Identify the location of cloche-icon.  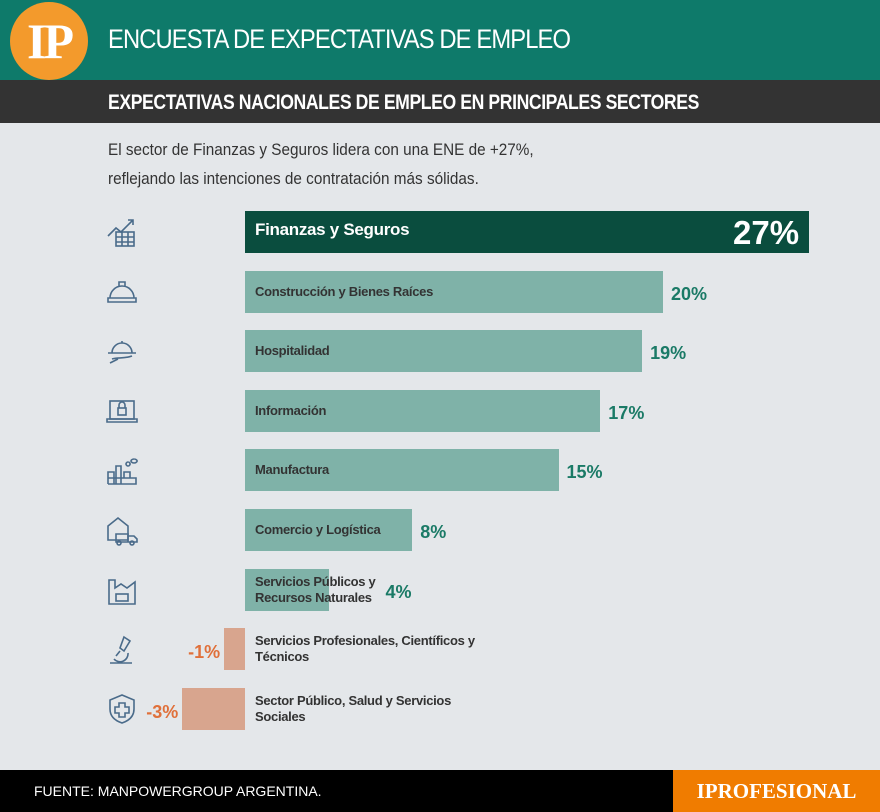
(122, 351).